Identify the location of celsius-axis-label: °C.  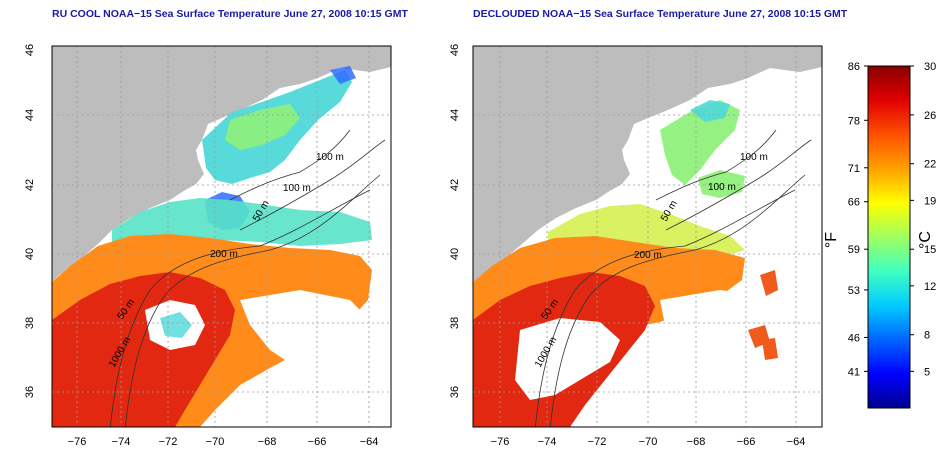
(925, 240).